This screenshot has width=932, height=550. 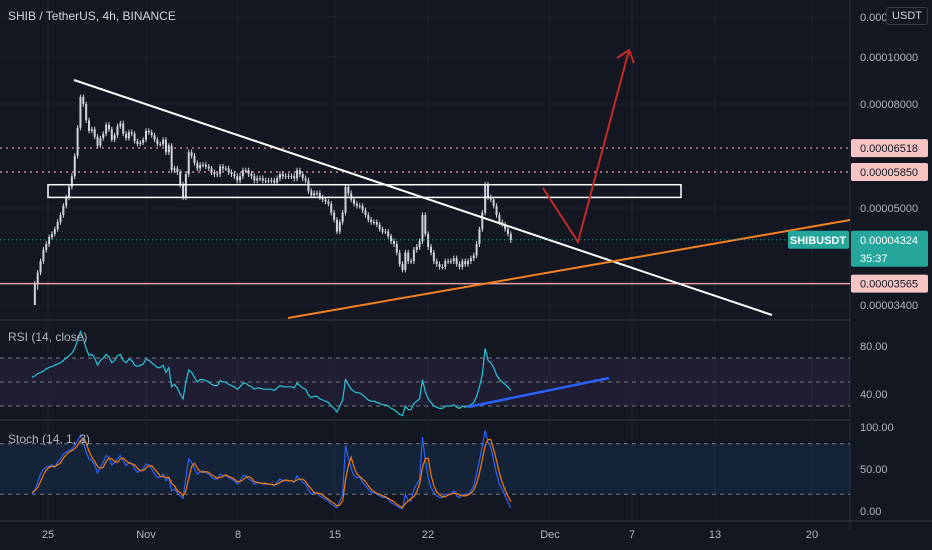 What do you see at coordinates (907, 16) in the screenshot?
I see `currency-button: USDT` at bounding box center [907, 16].